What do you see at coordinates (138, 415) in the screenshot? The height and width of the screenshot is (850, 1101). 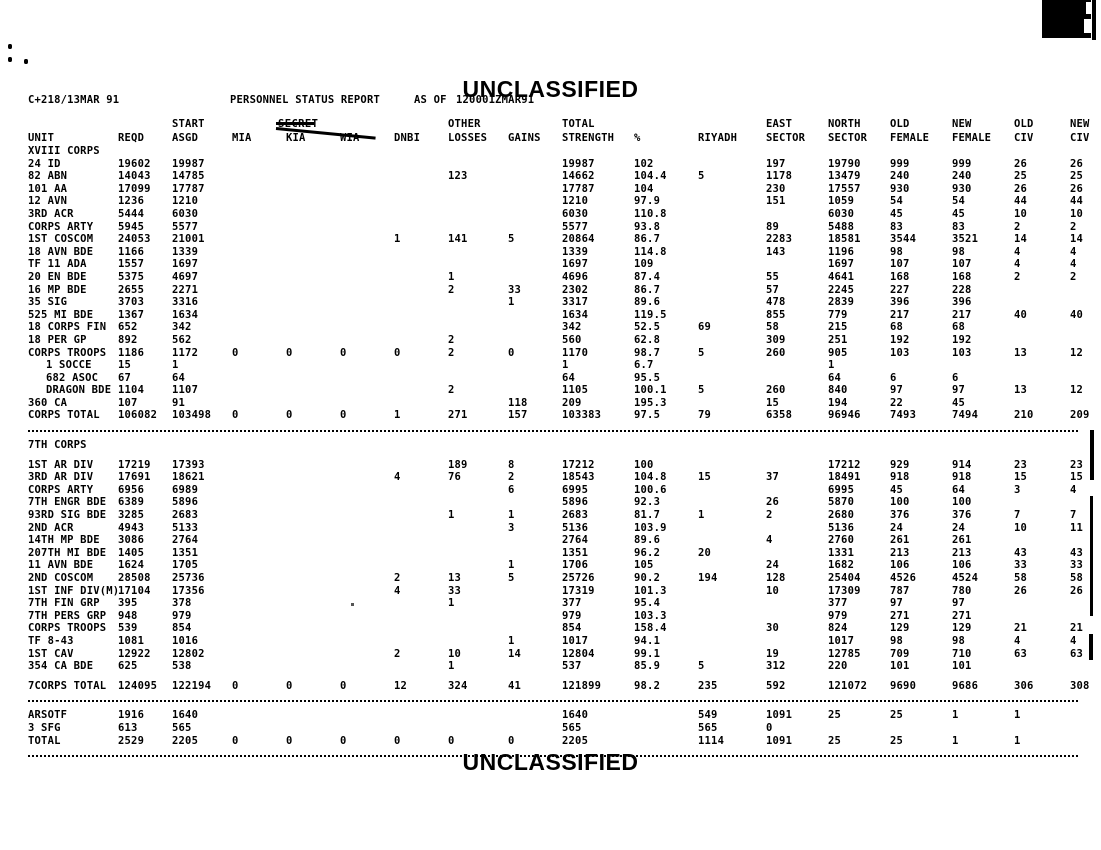 I see `cell-reqd: 106082` at bounding box center [138, 415].